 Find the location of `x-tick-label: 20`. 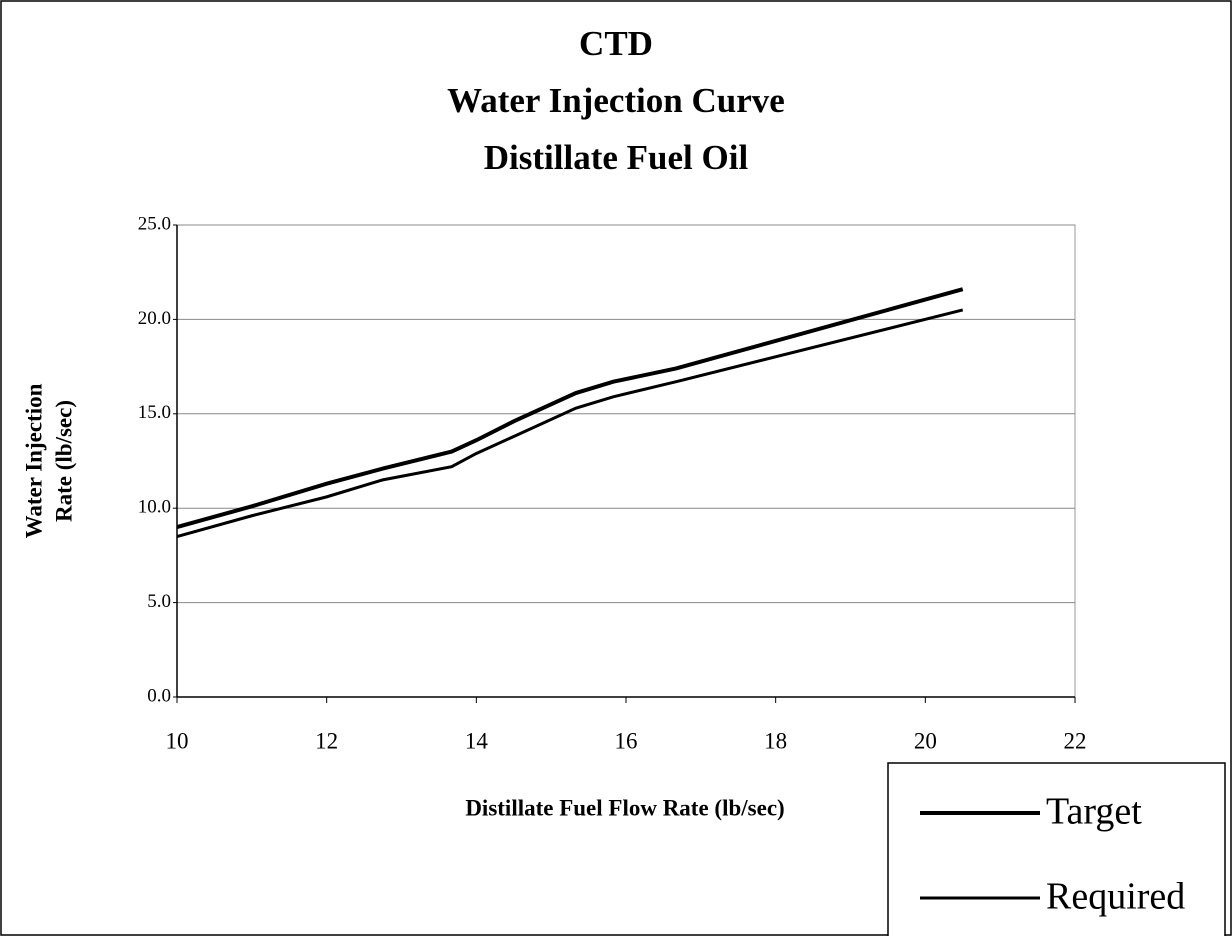

x-tick-label: 20 is located at coordinates (925, 740).